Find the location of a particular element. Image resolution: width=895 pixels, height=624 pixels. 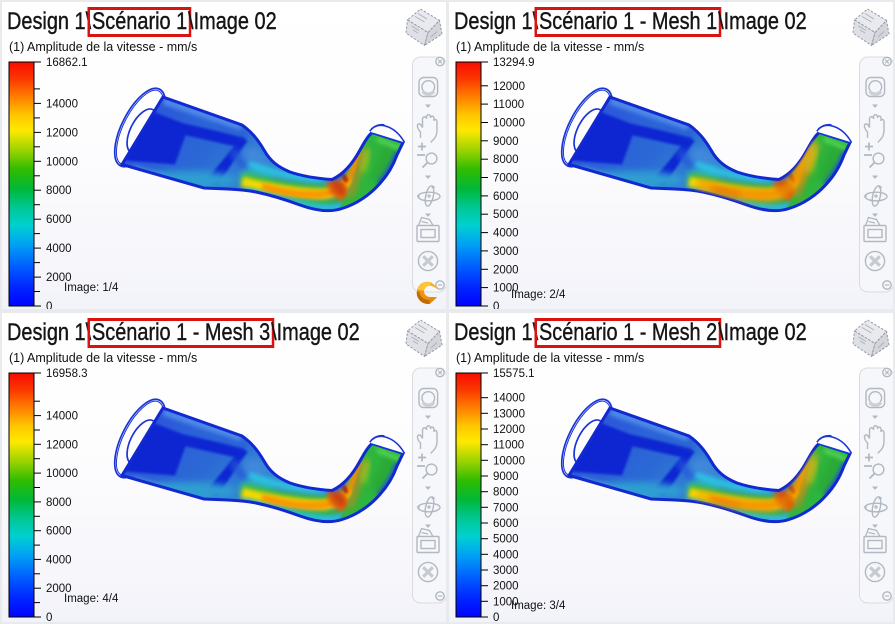

svg-text: 16862.1 is located at coordinates (67, 63).